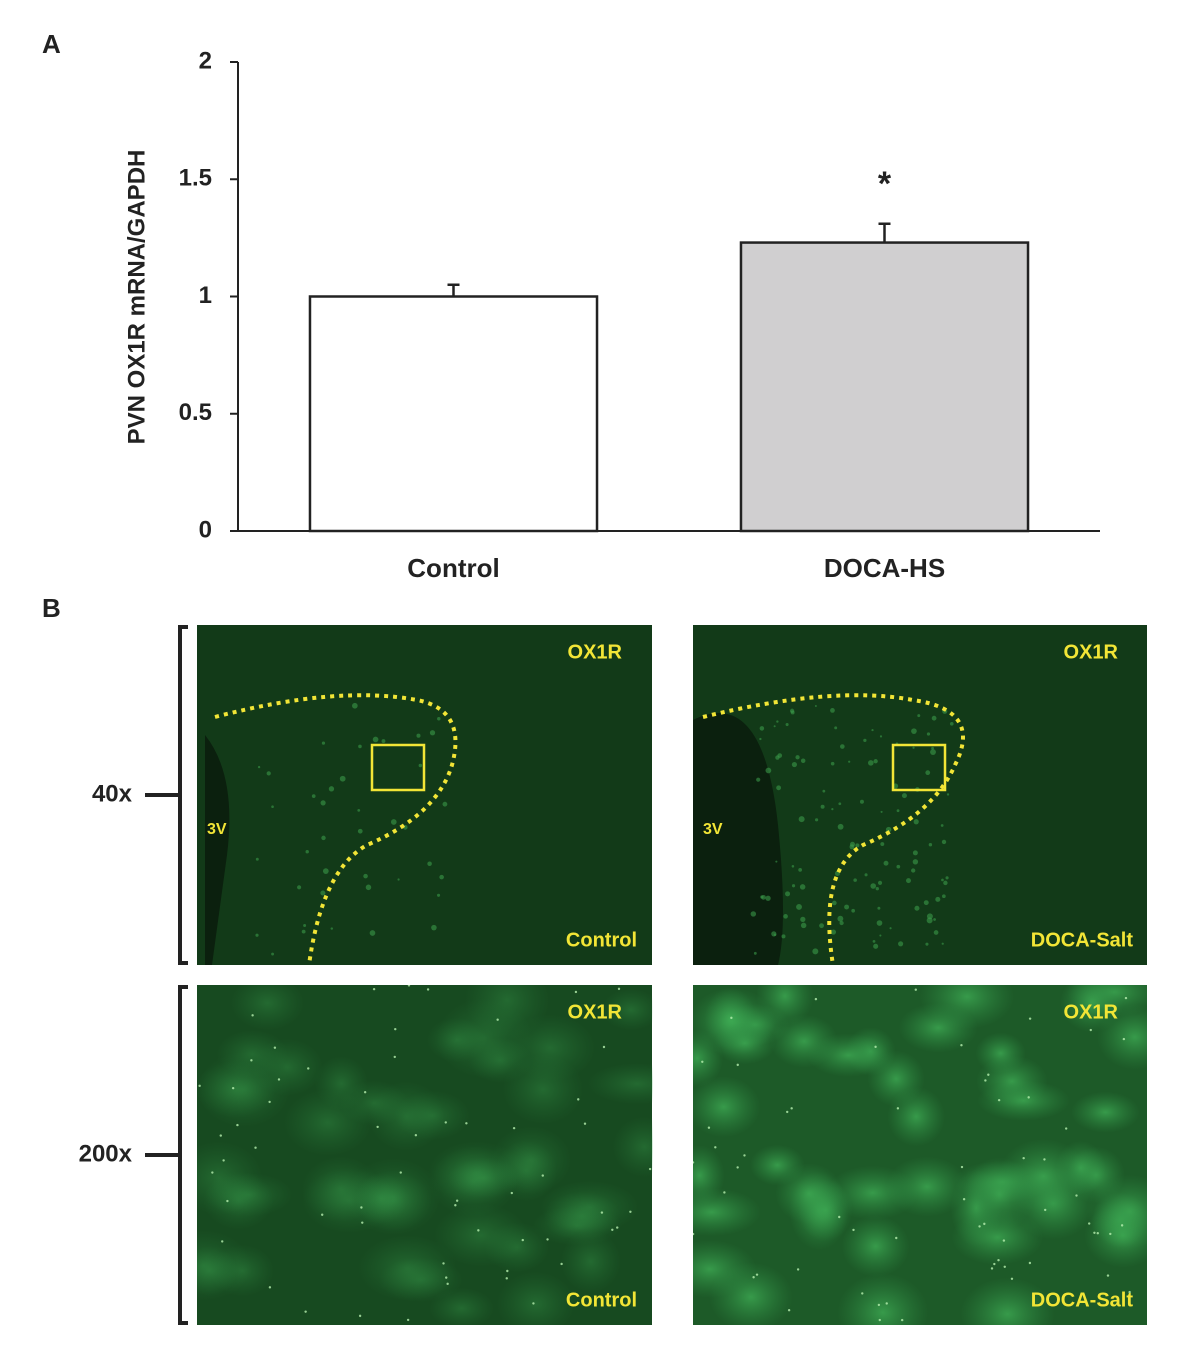  What do you see at coordinates (920, 1155) in the screenshot?
I see `micrograph: OX1R DOCA-Salt` at bounding box center [920, 1155].